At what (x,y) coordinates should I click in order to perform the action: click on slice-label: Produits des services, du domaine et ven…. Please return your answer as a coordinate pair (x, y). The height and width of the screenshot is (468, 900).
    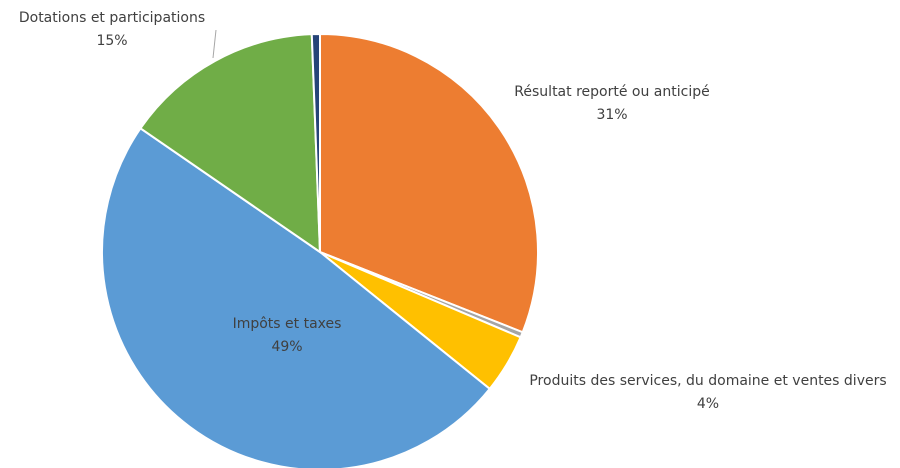
    Looking at the image, I should click on (707, 381).